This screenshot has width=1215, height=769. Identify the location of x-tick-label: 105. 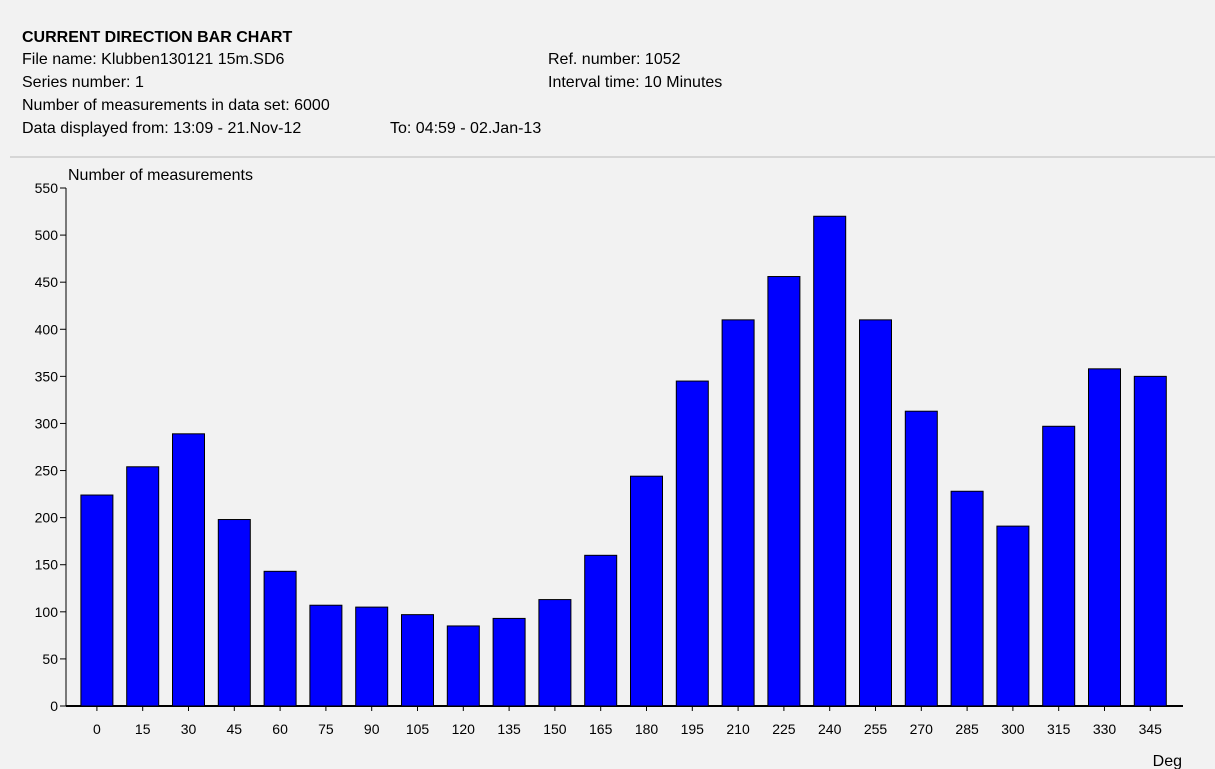
(418, 729).